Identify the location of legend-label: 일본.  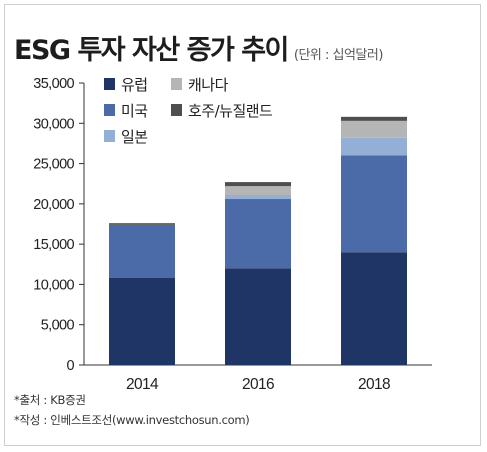
(134, 137).